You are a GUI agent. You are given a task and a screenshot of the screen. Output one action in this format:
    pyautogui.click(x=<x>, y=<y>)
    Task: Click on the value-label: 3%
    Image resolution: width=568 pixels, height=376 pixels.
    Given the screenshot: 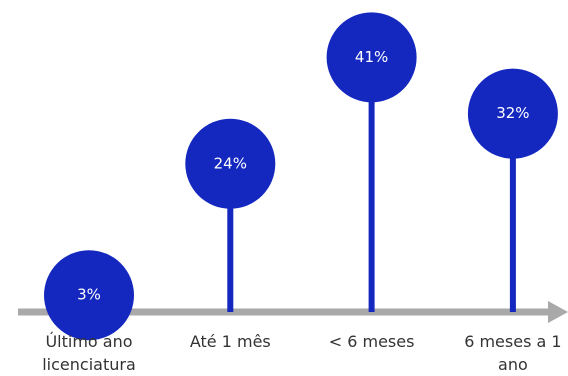 What is the action you would take?
    pyautogui.click(x=89, y=295)
    